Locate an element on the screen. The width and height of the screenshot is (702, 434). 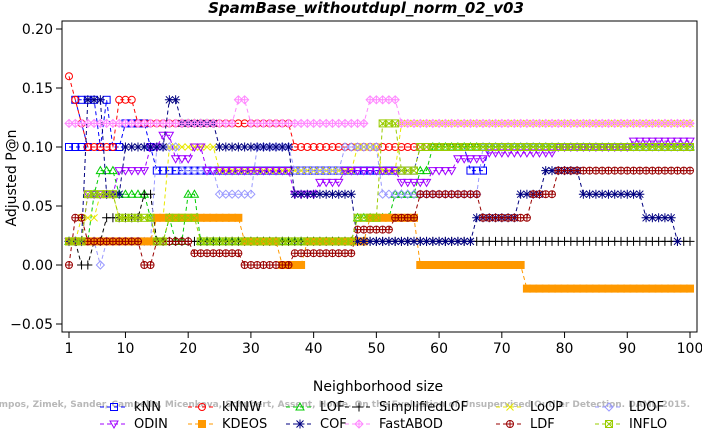
series-fastabod is located at coordinates (379, 112).